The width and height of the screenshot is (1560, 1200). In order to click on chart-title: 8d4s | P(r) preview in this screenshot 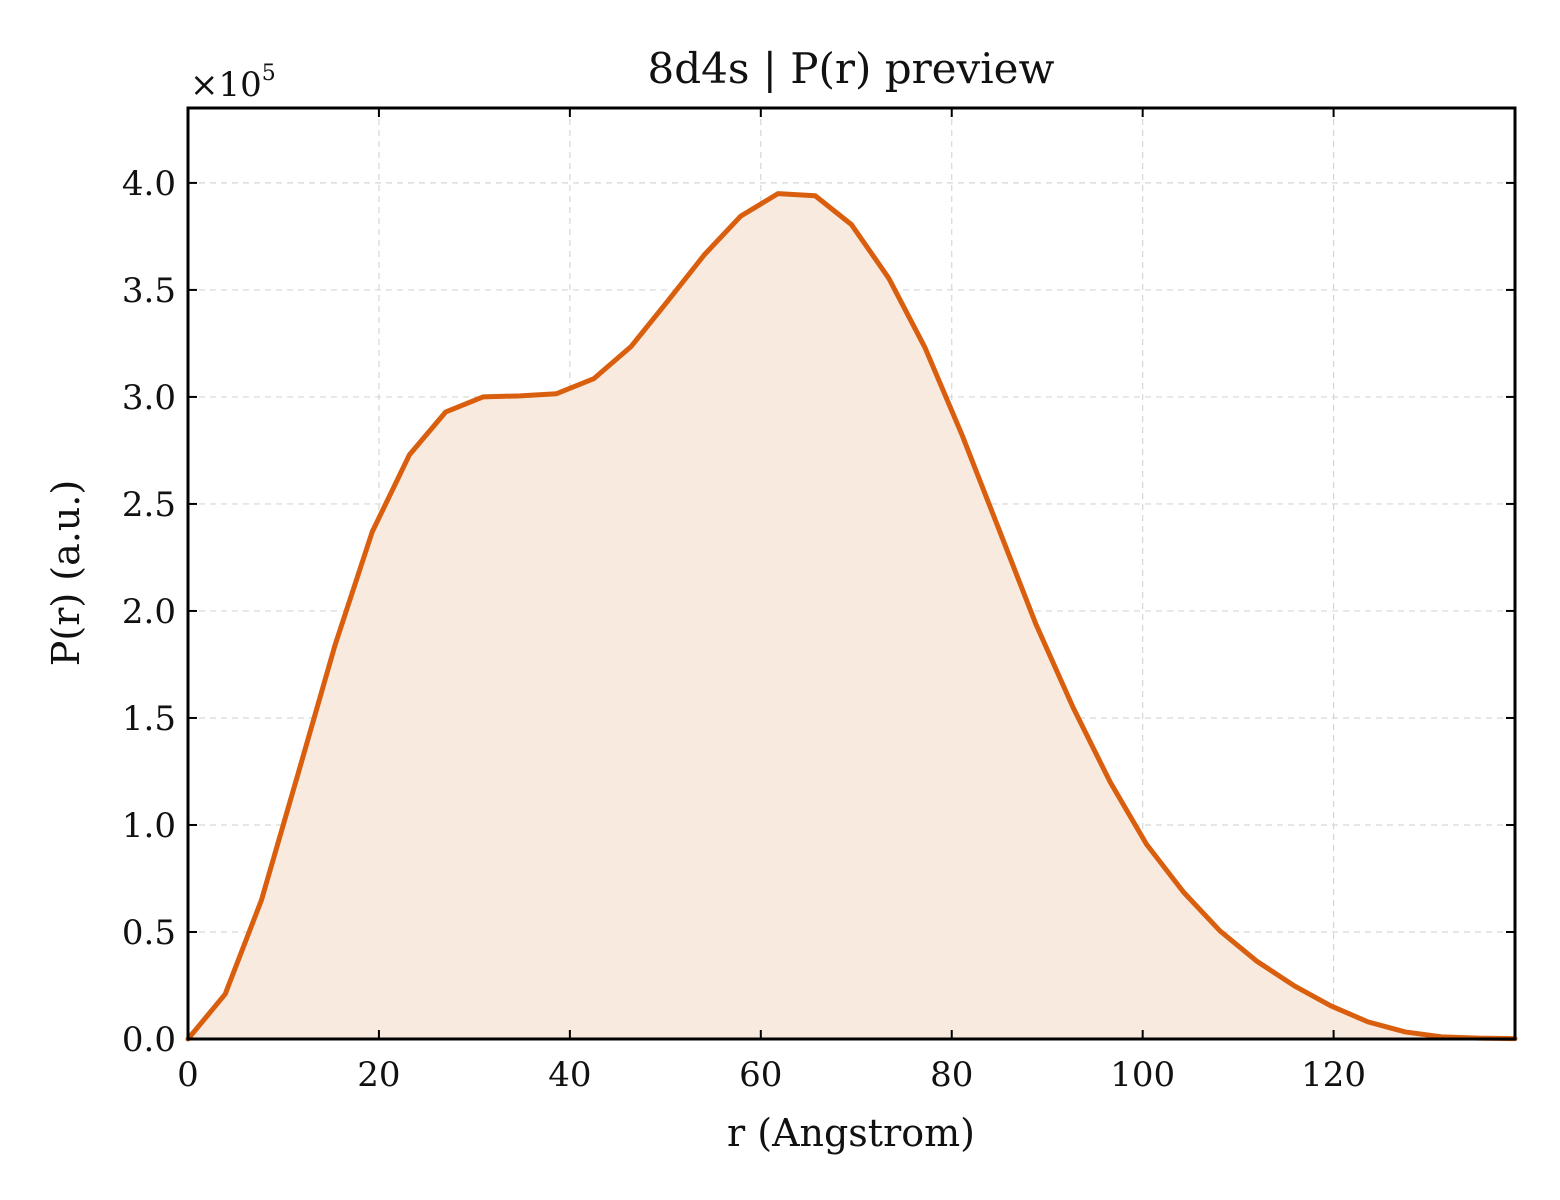, I will do `click(851, 68)`.